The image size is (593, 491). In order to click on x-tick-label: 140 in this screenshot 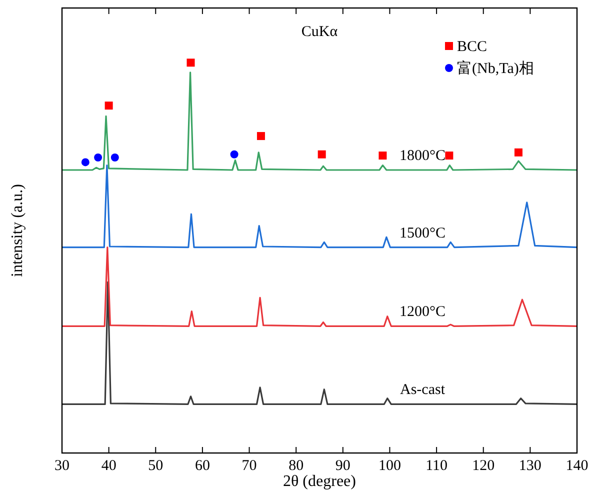, I will do `click(577, 466)`.